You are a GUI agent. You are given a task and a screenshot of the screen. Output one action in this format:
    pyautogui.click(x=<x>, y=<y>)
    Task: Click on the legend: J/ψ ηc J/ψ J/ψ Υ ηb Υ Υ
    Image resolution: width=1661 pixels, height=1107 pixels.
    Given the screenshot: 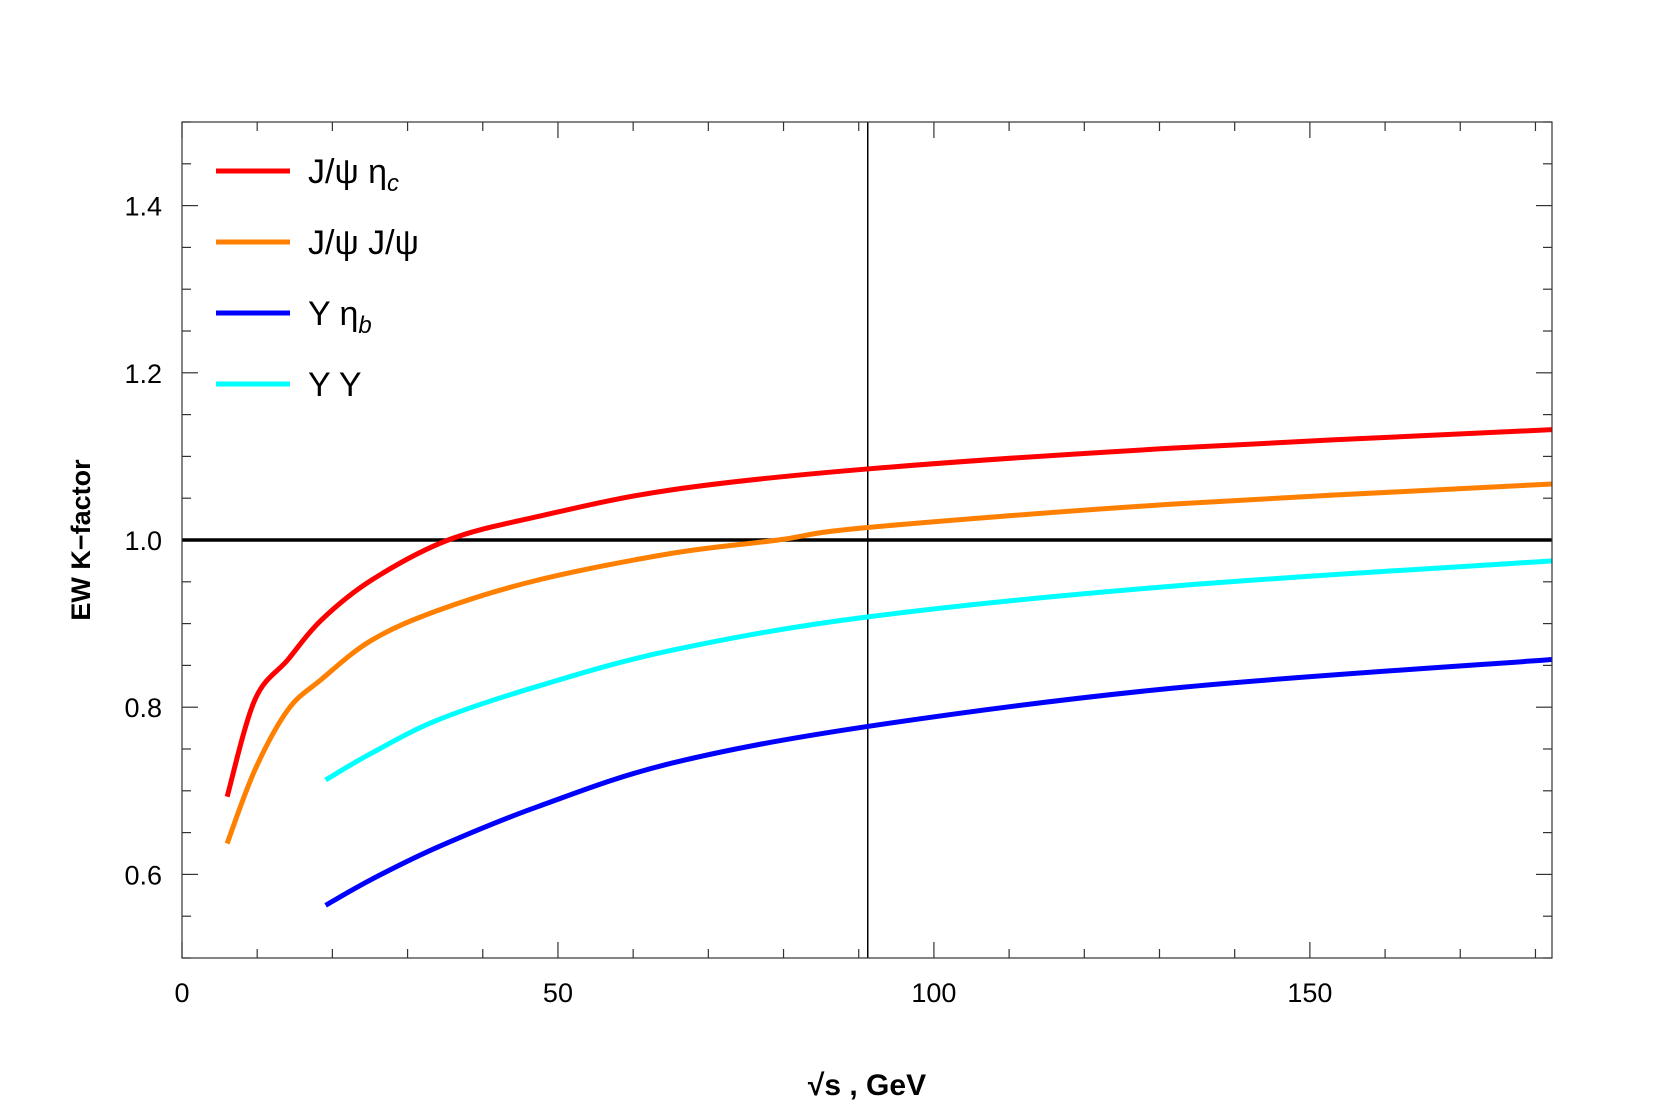 What is the action you would take?
    pyautogui.click(x=317, y=278)
    